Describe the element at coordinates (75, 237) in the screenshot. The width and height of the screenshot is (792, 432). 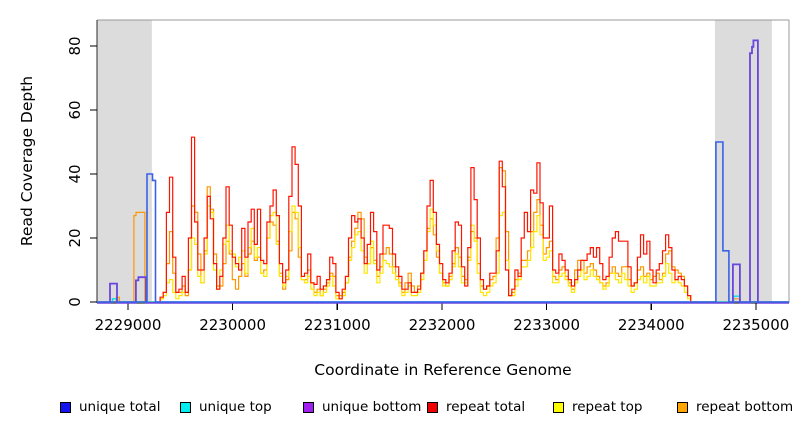
I see `y-tick-label: 20` at that location.